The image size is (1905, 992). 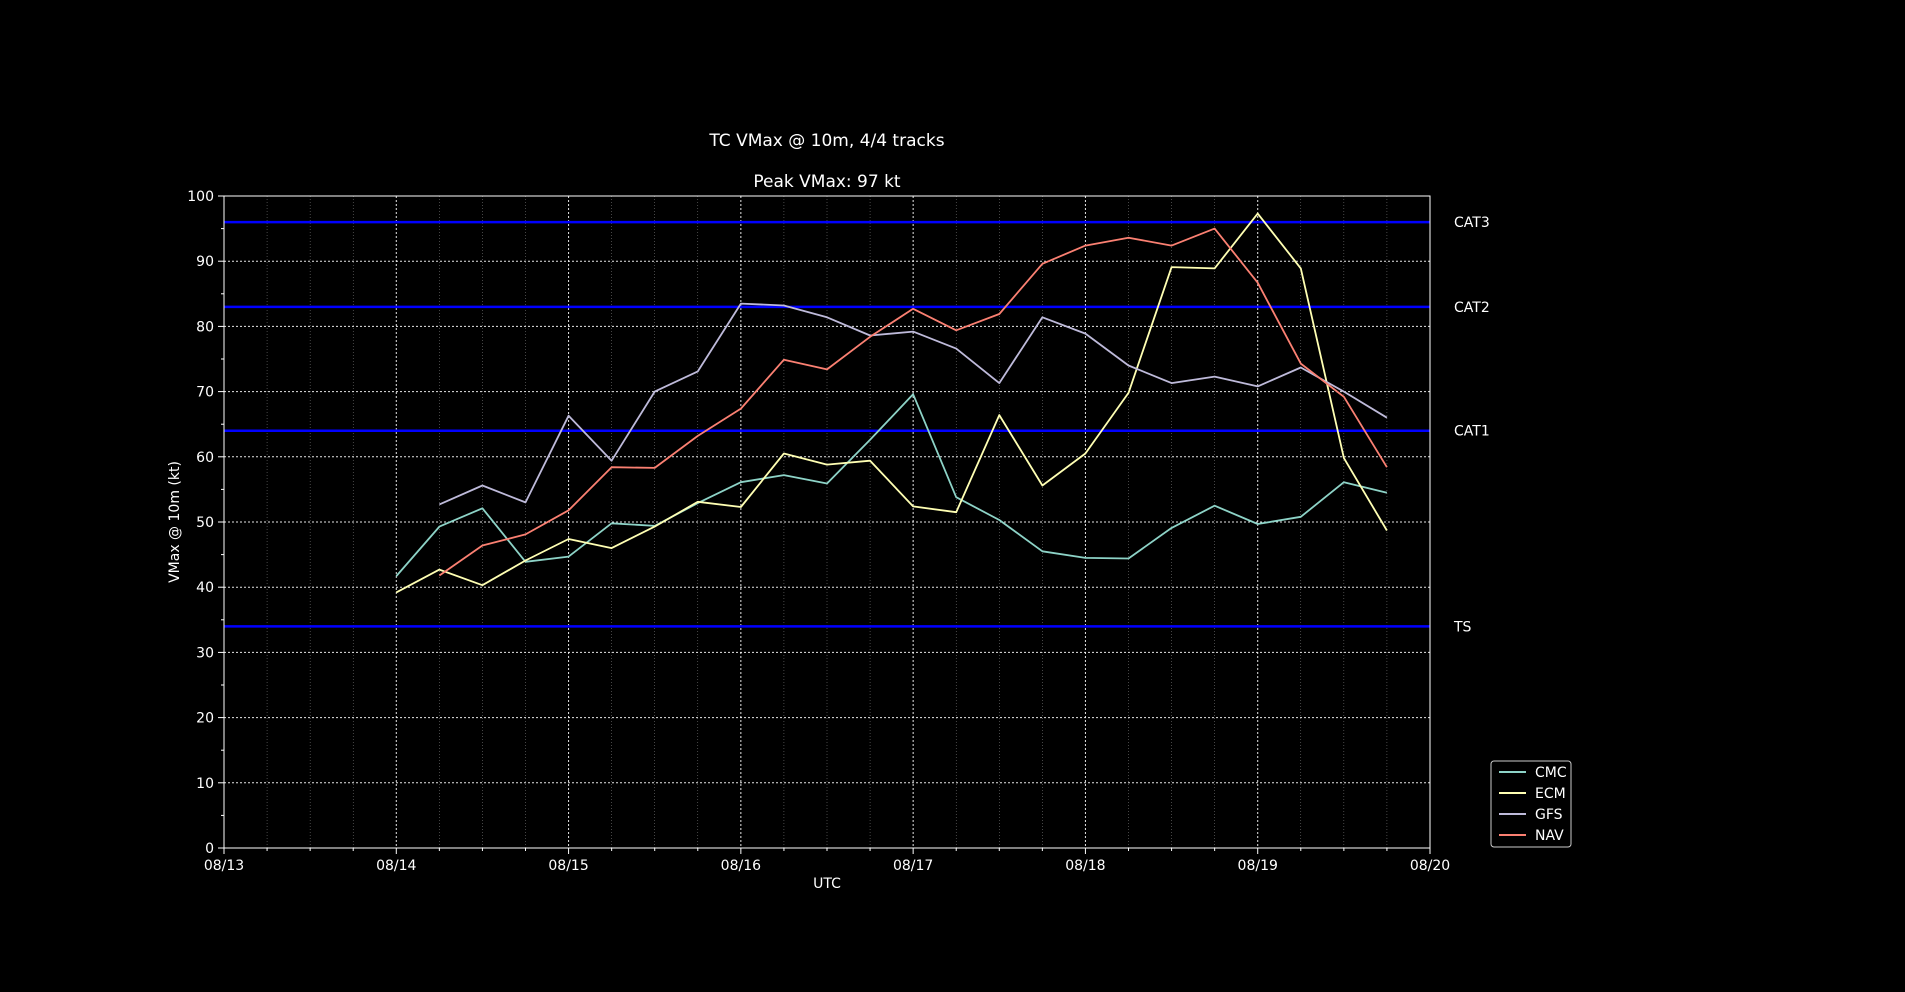 What do you see at coordinates (205, 262) in the screenshot?
I see `y-tick-label: 90` at bounding box center [205, 262].